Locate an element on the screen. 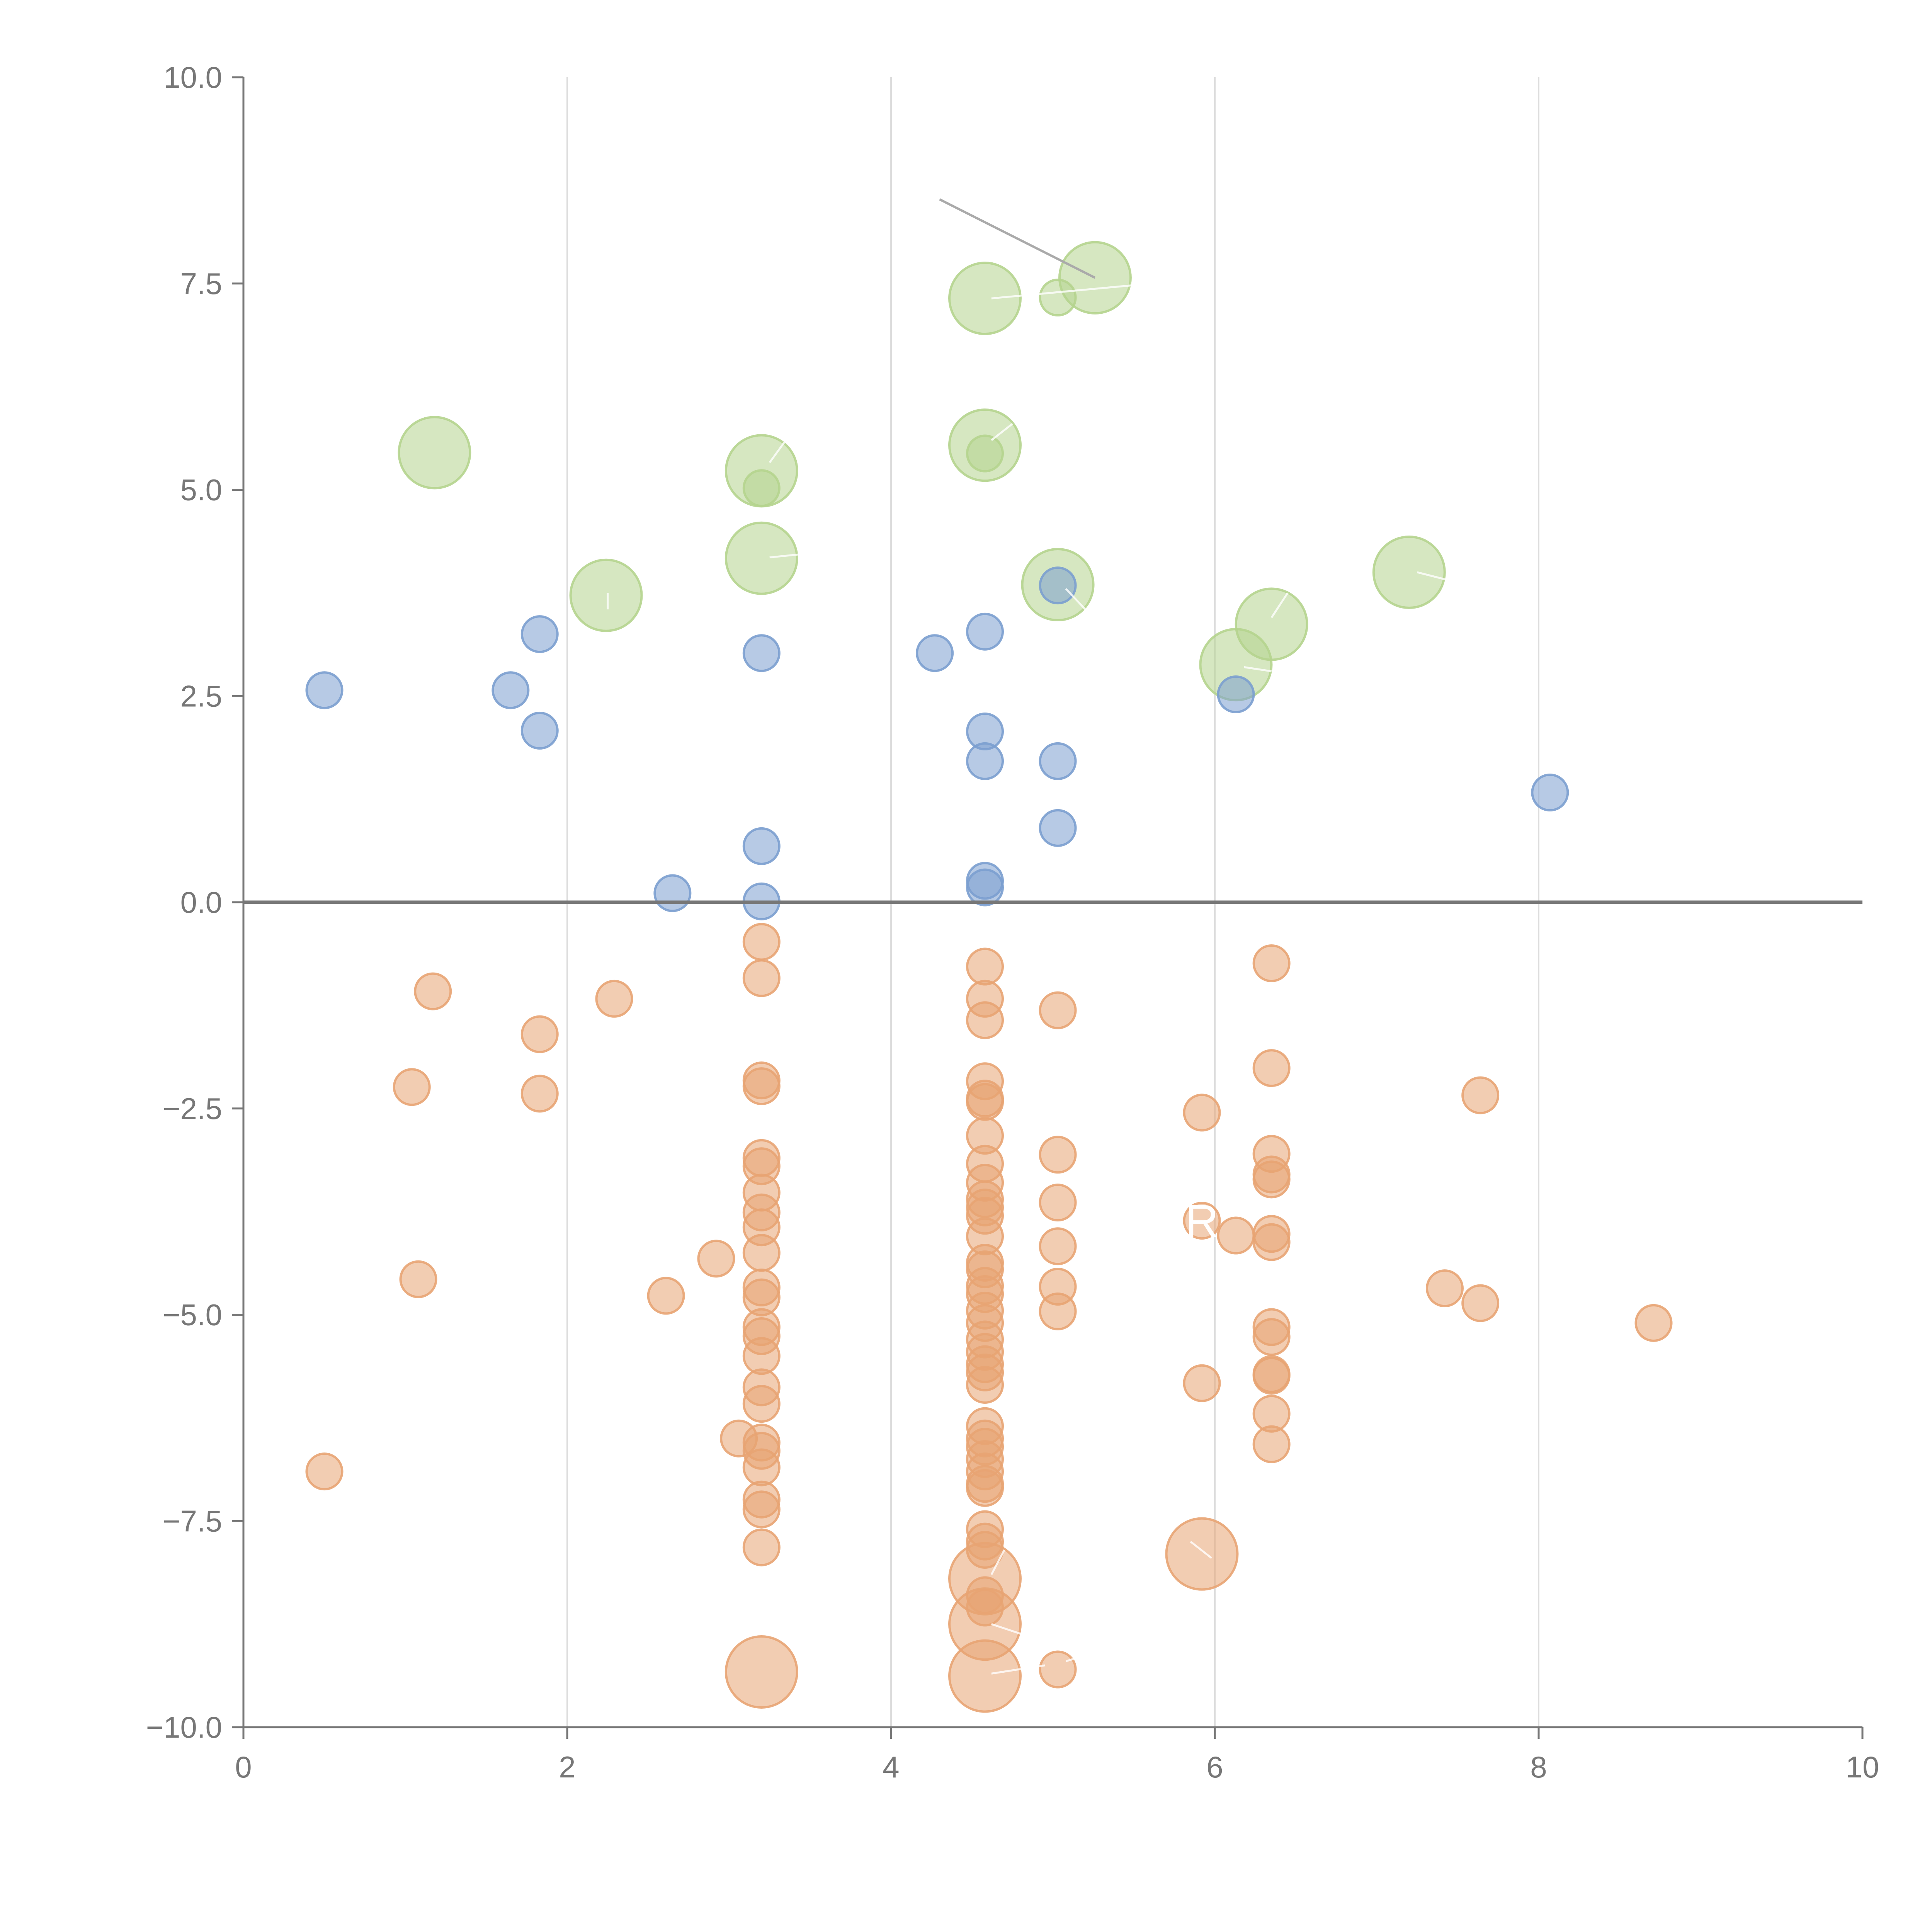 Image resolution: width=1932 pixels, height=1932 pixels. y-tick-label-3: −2.5 is located at coordinates (192, 1109).